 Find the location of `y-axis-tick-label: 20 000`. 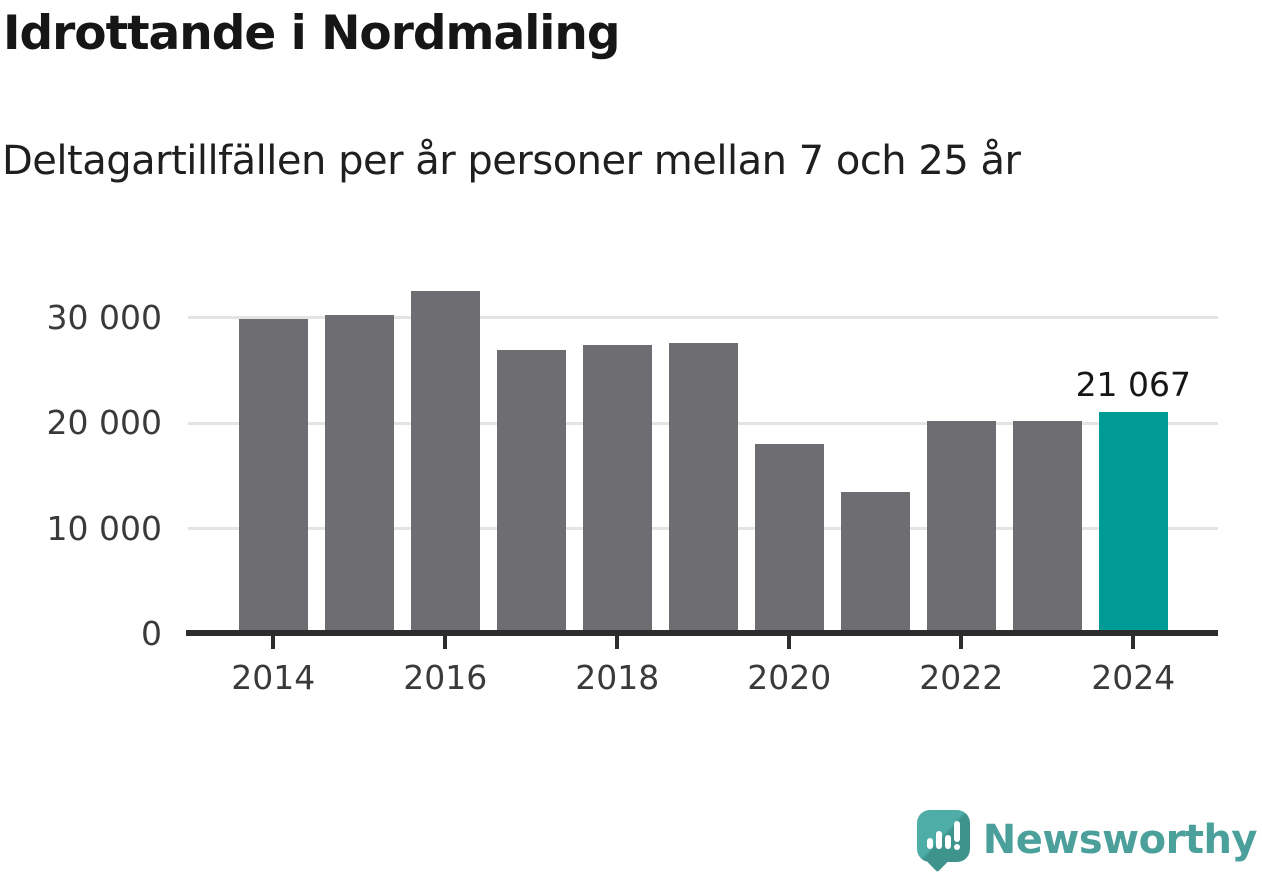

y-axis-tick-label: 20 000 is located at coordinates (104, 422).